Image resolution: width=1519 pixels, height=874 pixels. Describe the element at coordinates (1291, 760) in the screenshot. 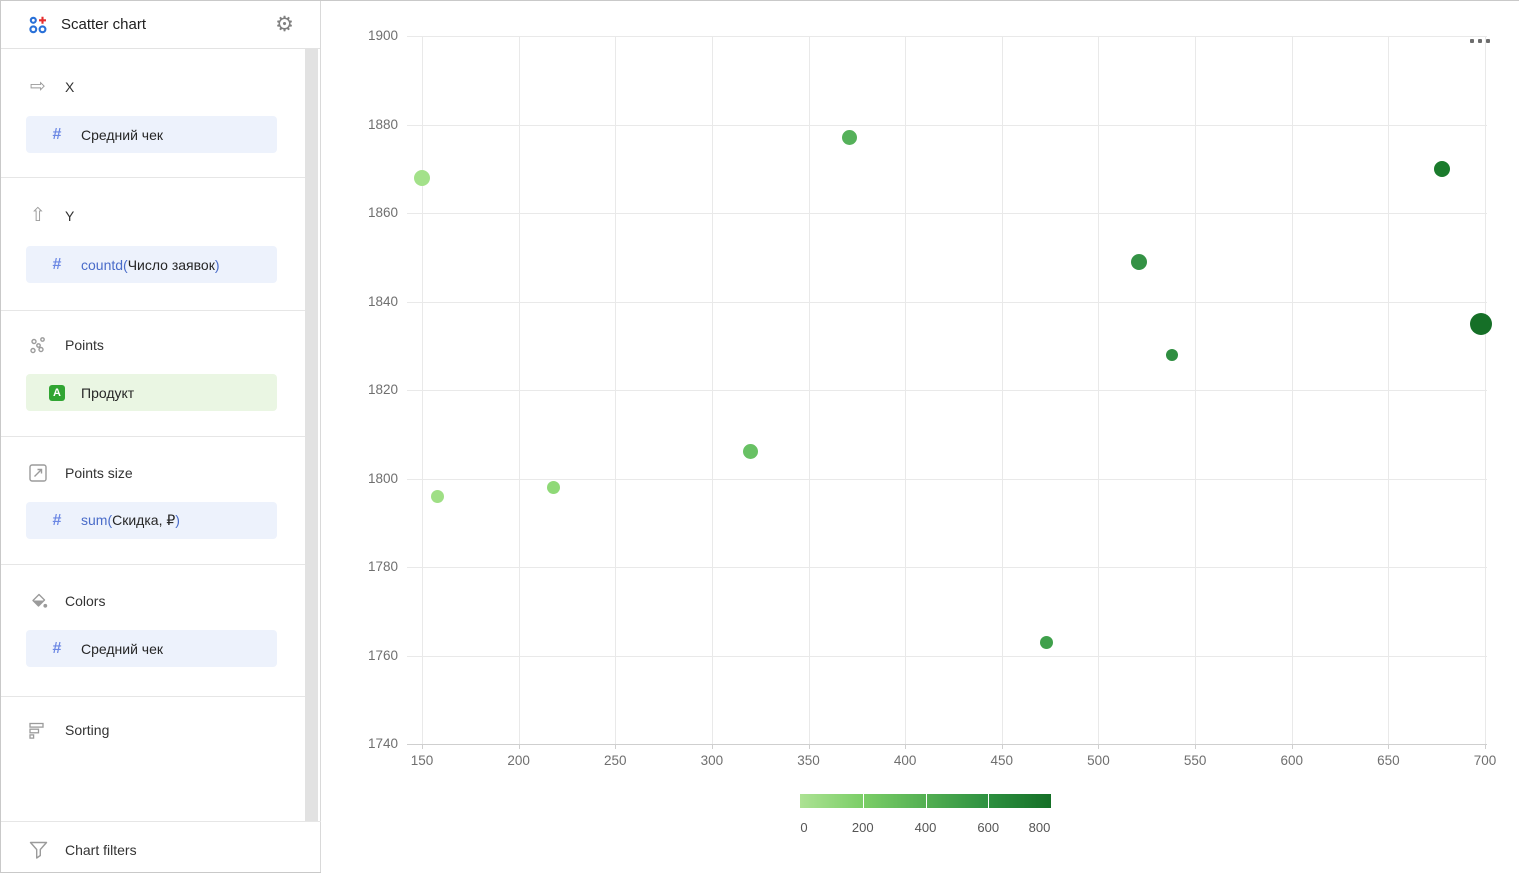

I see `x-axis-tick-label: 600` at that location.